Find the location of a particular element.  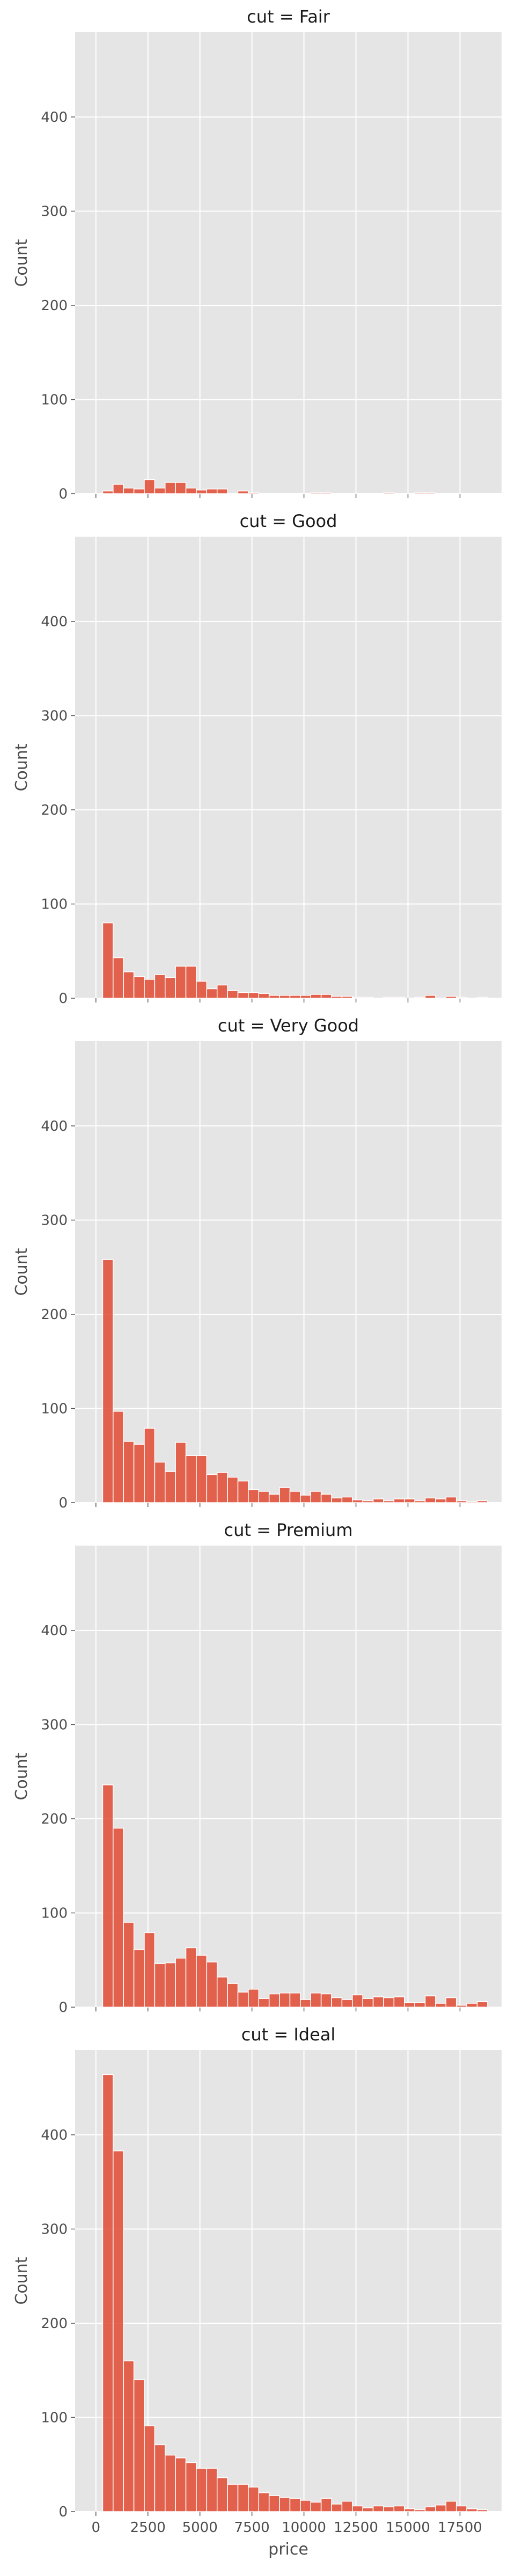

facet-title: cut = Good is located at coordinates (289, 521).